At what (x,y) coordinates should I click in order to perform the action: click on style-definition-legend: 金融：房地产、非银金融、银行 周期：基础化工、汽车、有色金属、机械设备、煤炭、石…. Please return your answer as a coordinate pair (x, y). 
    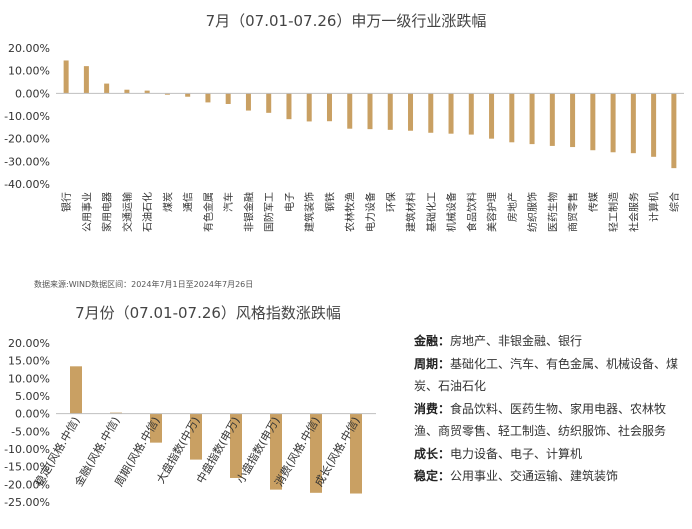
    Looking at the image, I should click on (552, 409).